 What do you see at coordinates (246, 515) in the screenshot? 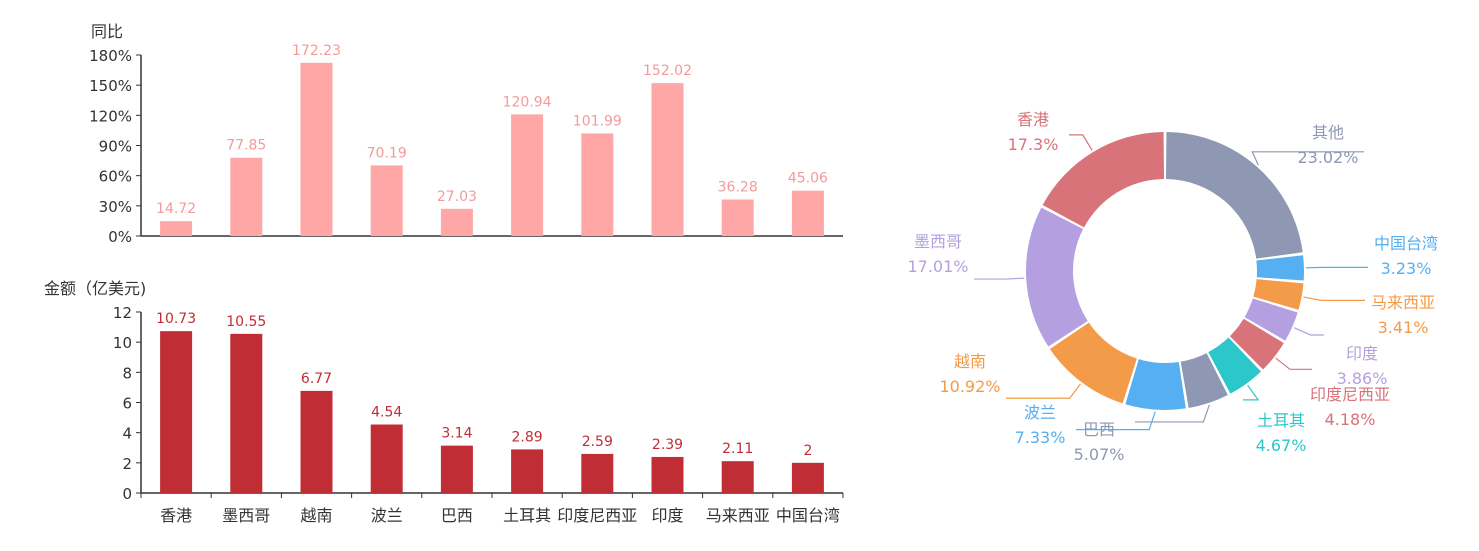
I see `x-tick-label: 墨西哥` at bounding box center [246, 515].